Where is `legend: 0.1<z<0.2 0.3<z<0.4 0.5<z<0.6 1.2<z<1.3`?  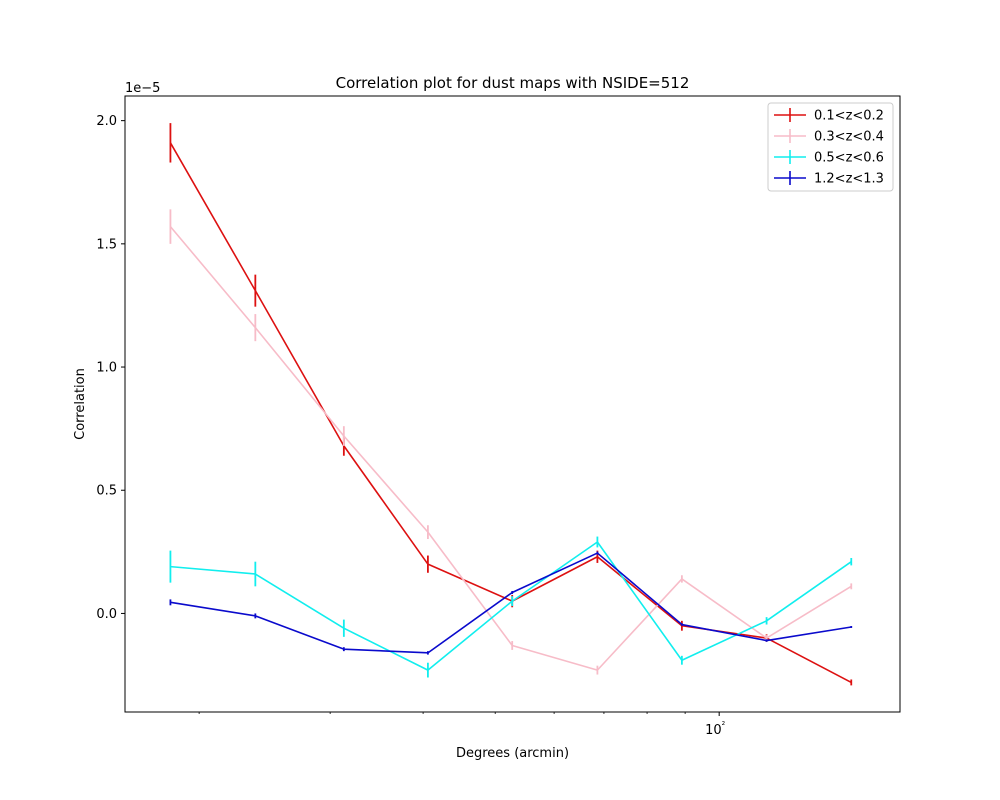
legend: 0.1<z<0.2 0.3<z<0.4 0.5<z<0.6 1.2<z<1.3 is located at coordinates (830, 147).